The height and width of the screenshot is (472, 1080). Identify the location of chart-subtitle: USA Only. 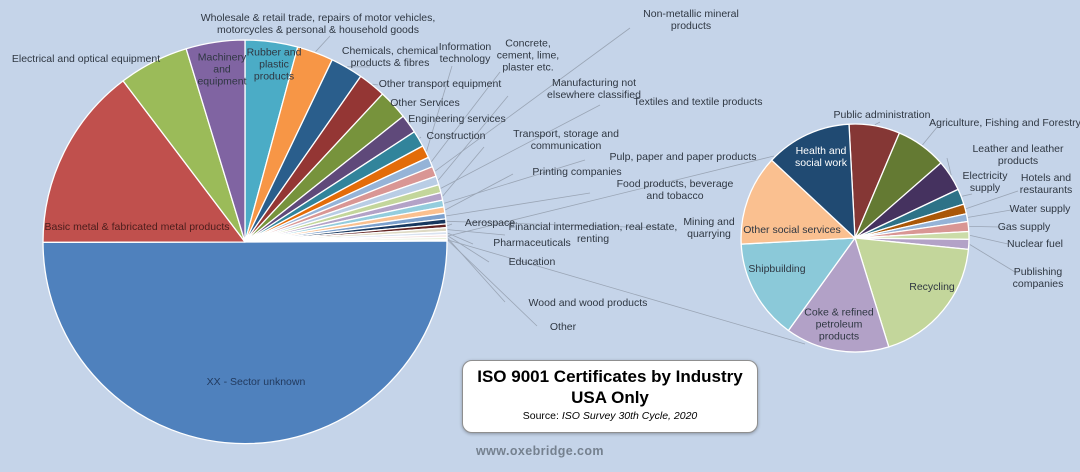
(610, 397).